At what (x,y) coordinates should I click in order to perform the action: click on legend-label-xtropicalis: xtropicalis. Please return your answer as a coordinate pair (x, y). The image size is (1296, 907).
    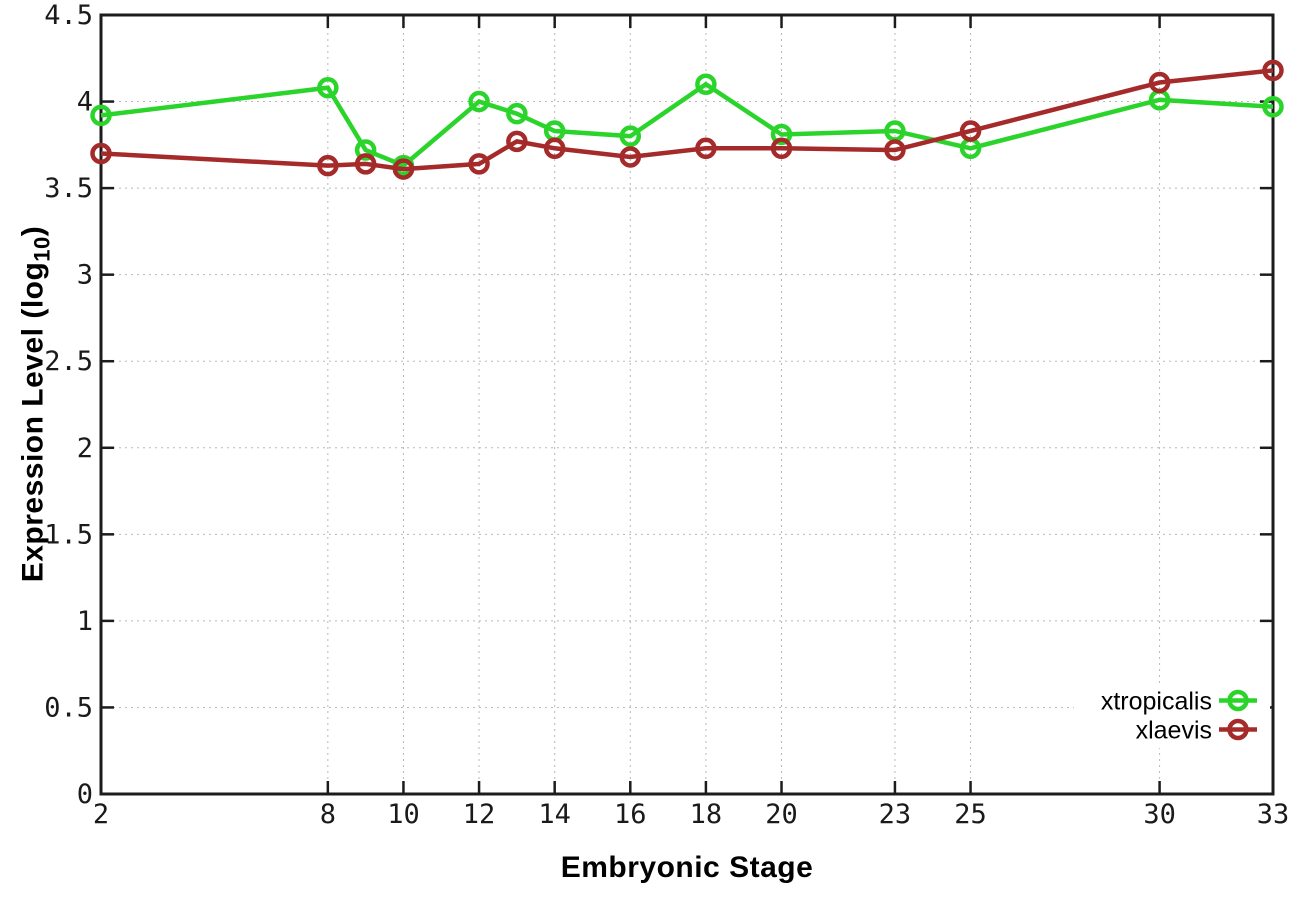
    Looking at the image, I should click on (1156, 702).